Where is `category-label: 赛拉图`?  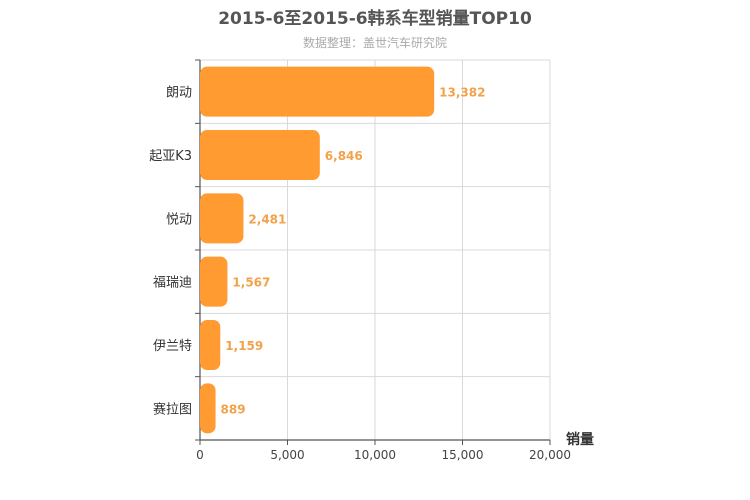 category-label: 赛拉图 is located at coordinates (172, 409).